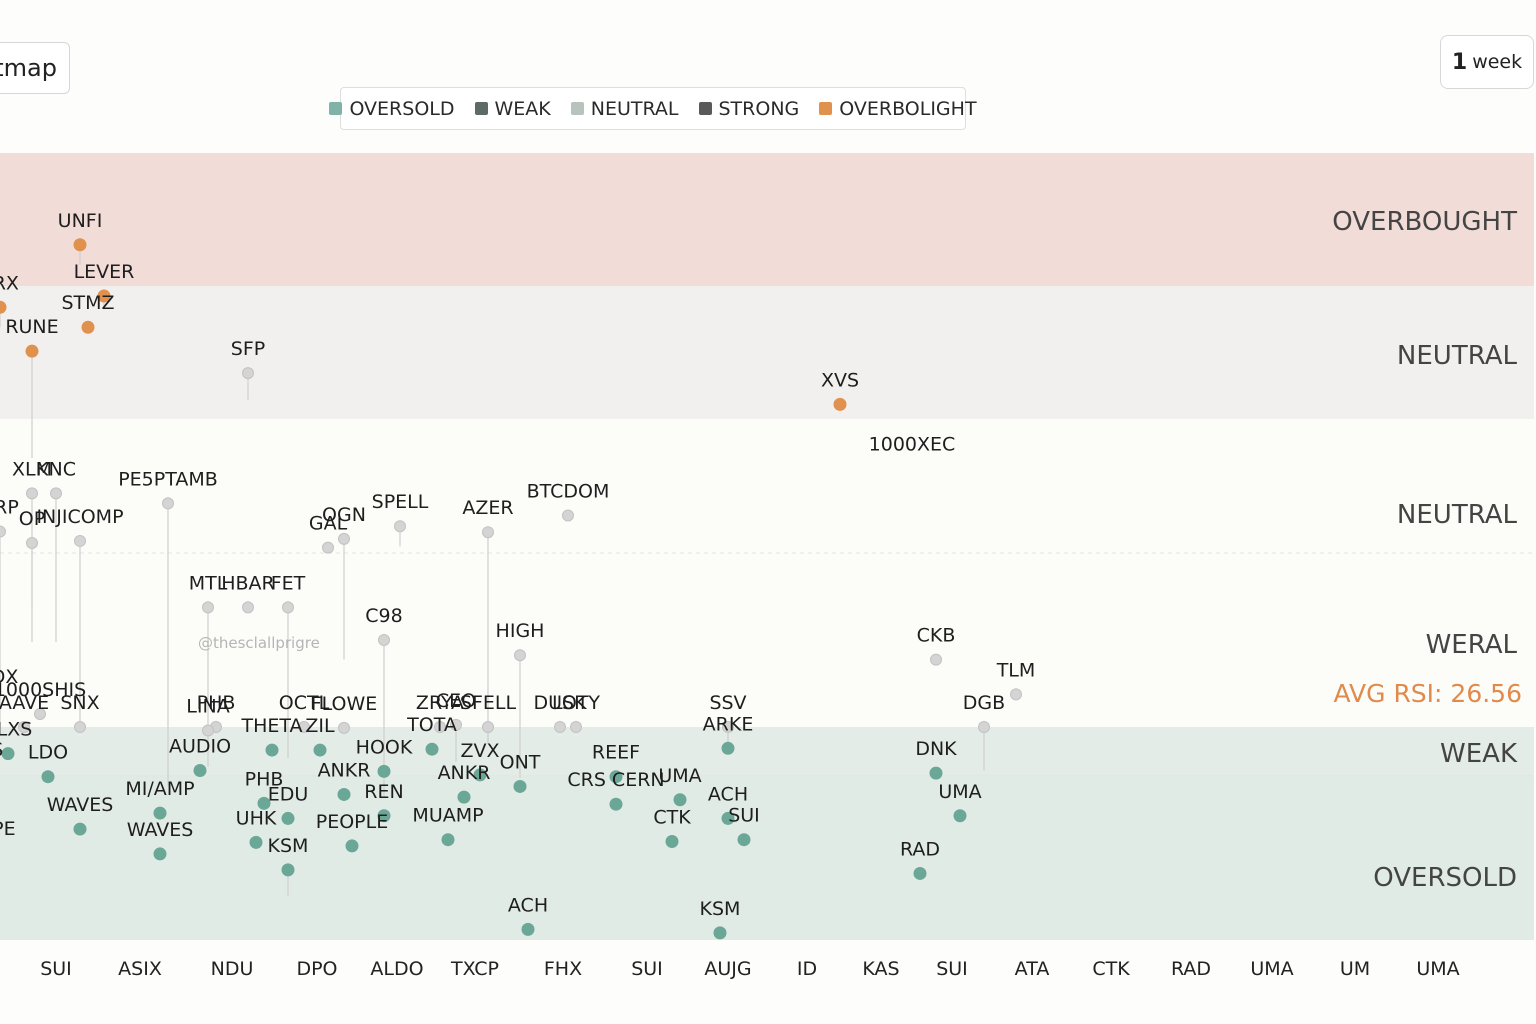 The height and width of the screenshot is (1024, 1536). I want to click on legend-swatch-oversold, so click(336, 108).